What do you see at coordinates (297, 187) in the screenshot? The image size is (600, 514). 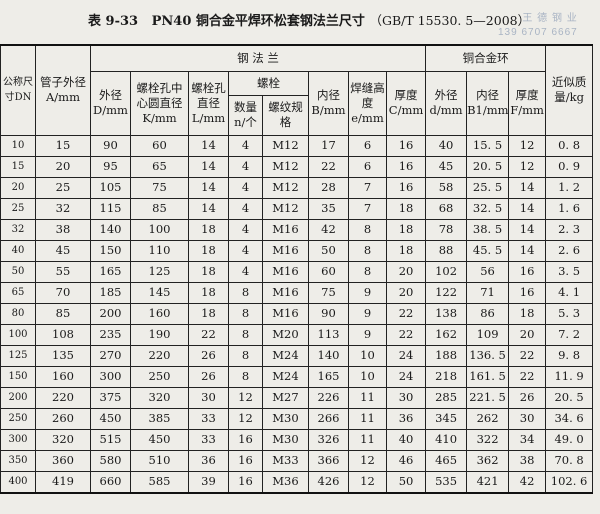 I see `table-row: 20 25 105 75 14 4 M12 28 7 16 58 25. 5 14 1. 2` at bounding box center [297, 187].